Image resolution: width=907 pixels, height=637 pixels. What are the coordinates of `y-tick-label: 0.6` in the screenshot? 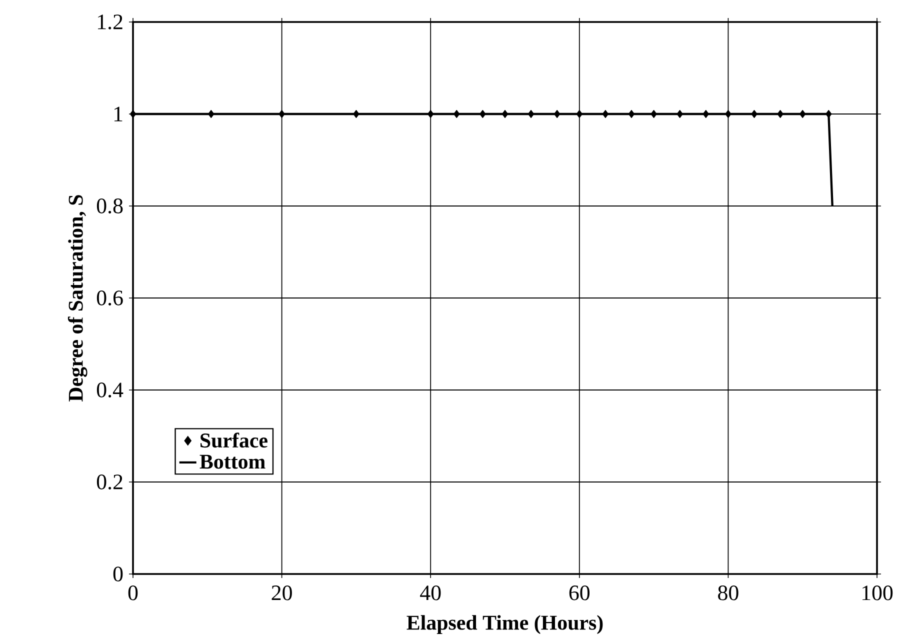 It's located at (109, 298).